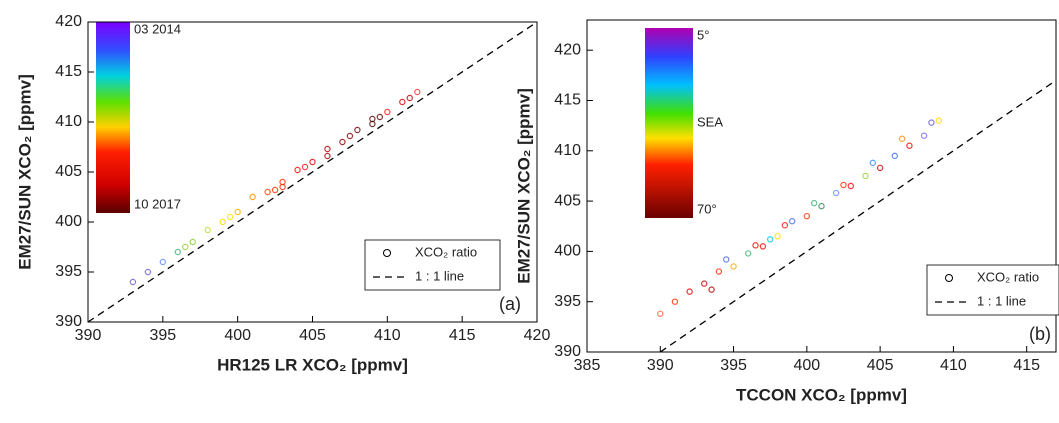  What do you see at coordinates (68, 21) in the screenshot?
I see `y-tick-label: 420` at bounding box center [68, 21].